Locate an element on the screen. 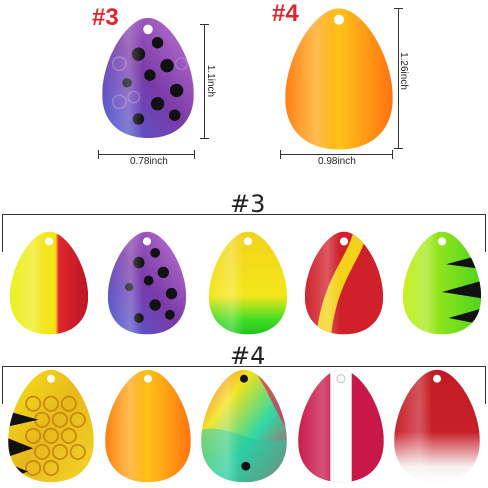 The image size is (488, 488). blade-rainbow is located at coordinates (244, 426).